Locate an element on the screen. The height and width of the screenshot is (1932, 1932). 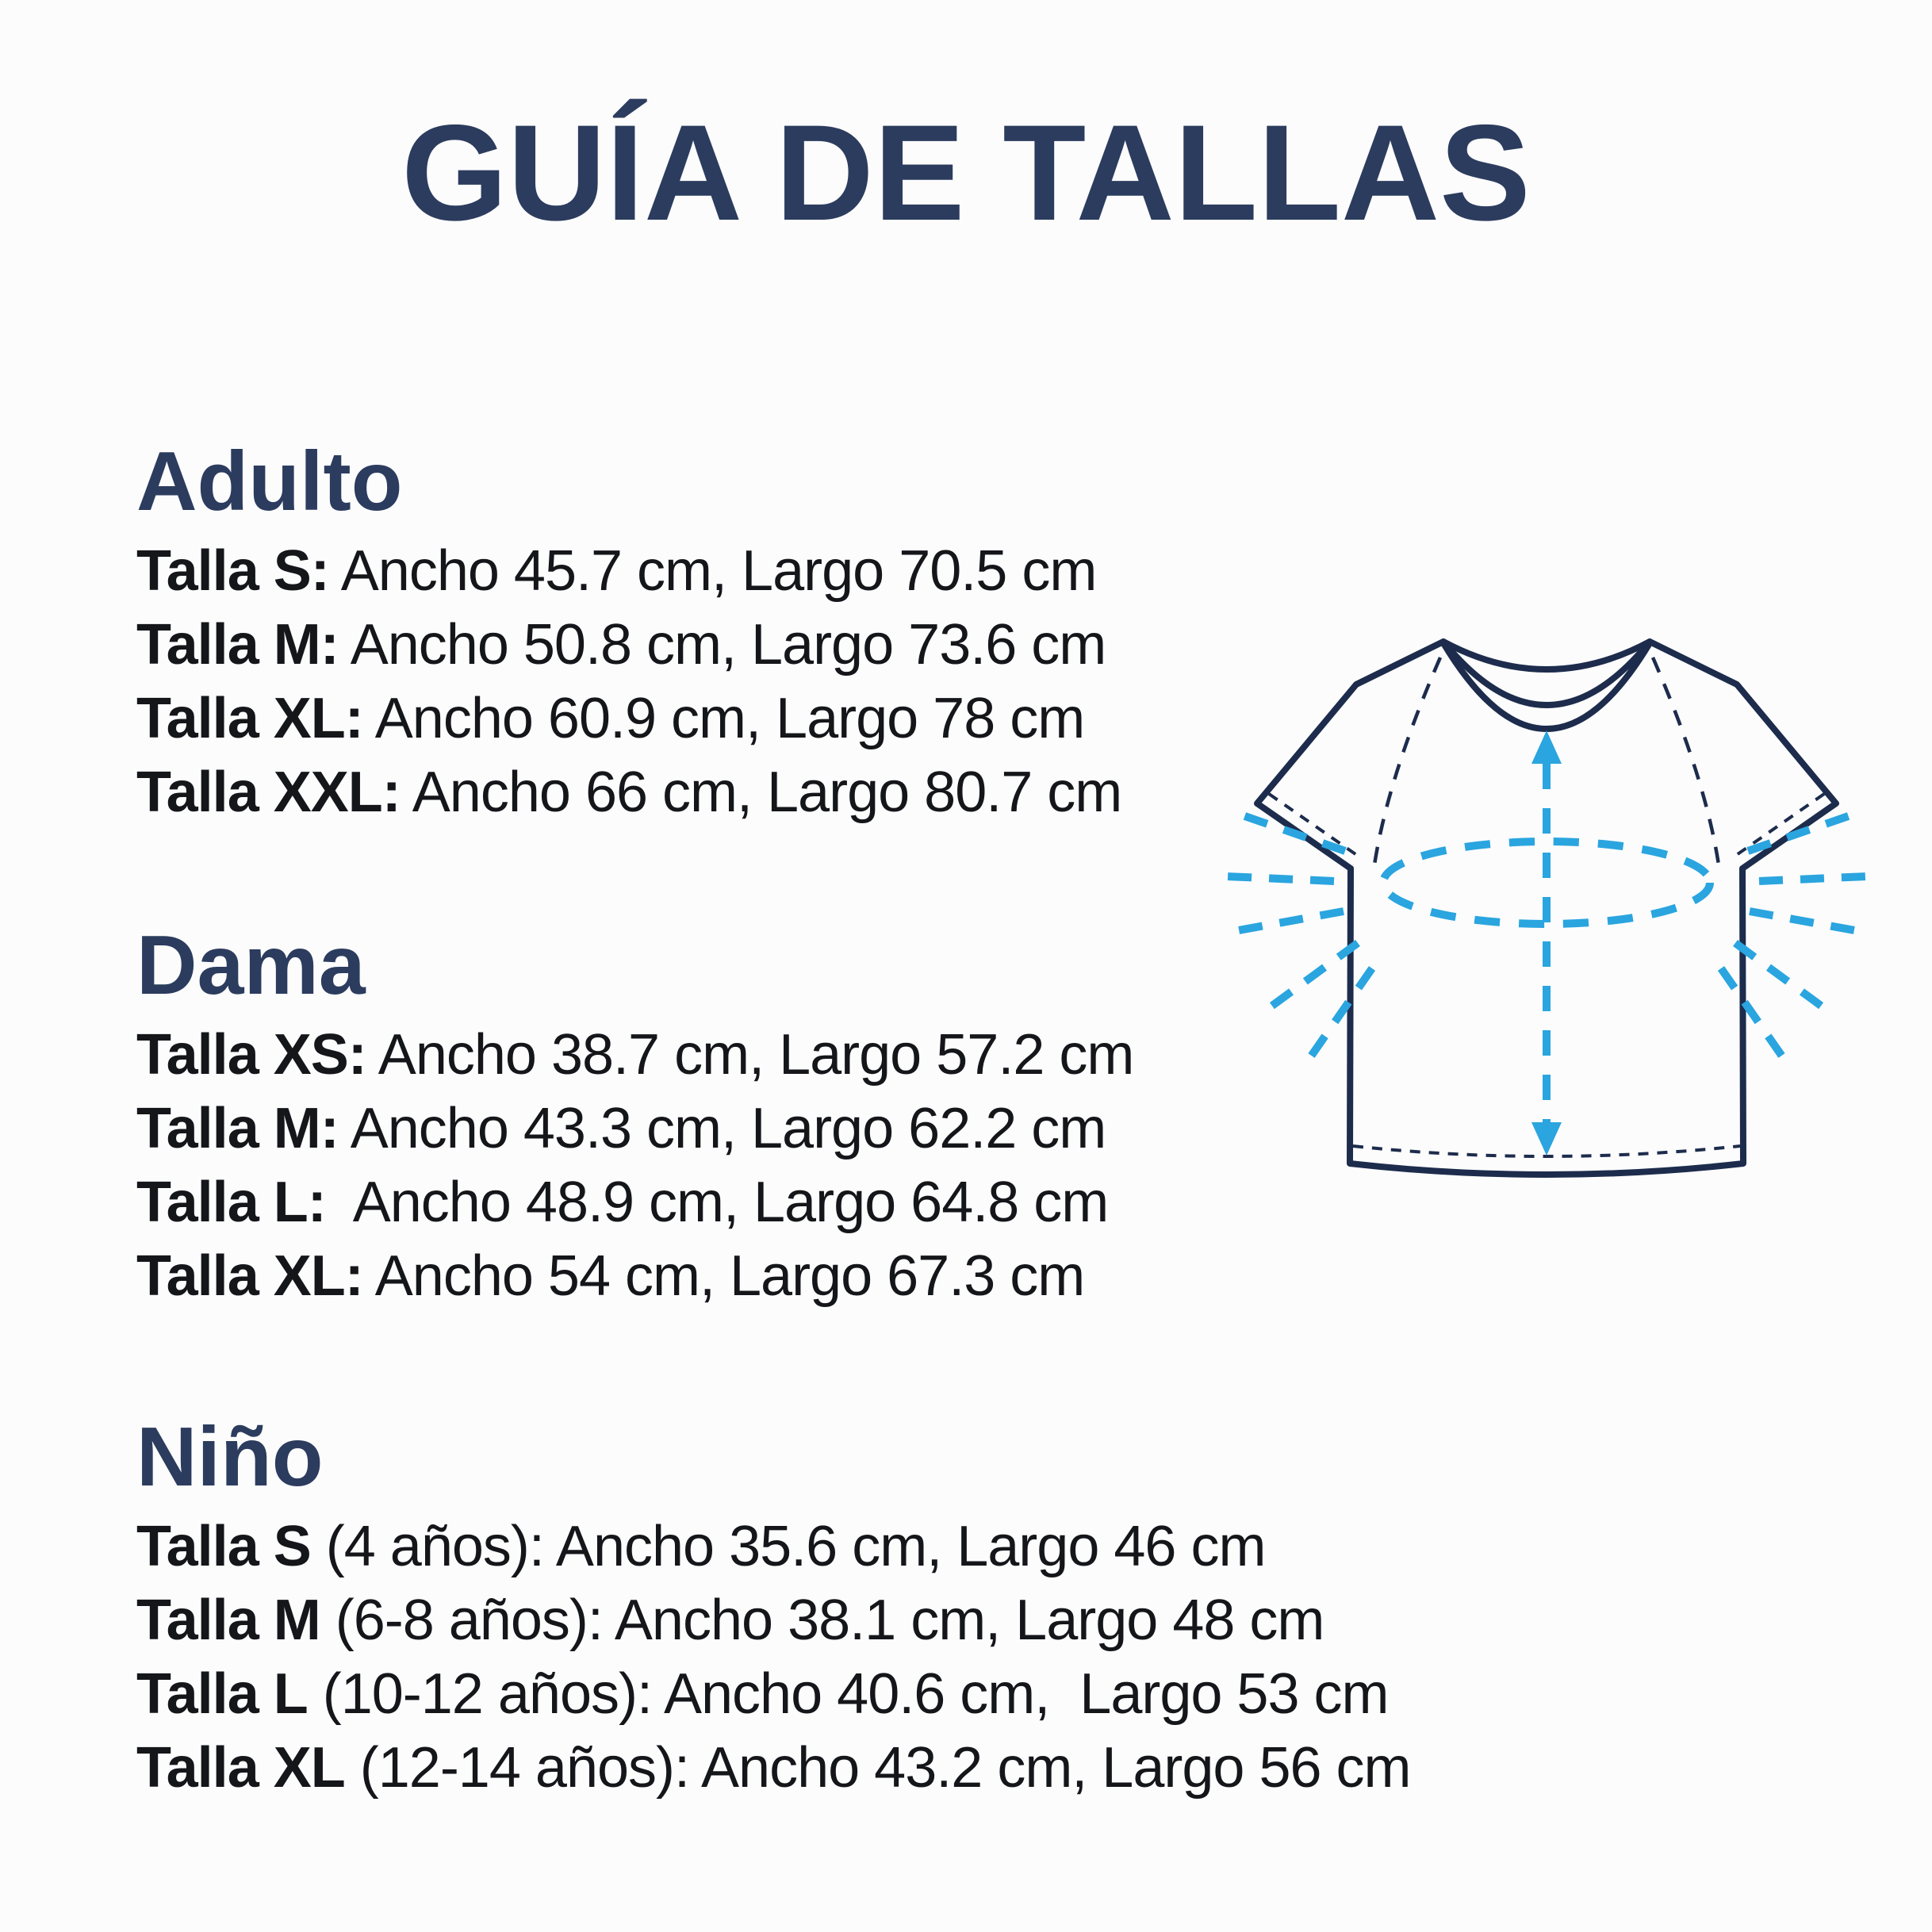
size-row: Talla L: Ancho 48.9 cm, Largo 64.8 cm is located at coordinates (635, 1203).